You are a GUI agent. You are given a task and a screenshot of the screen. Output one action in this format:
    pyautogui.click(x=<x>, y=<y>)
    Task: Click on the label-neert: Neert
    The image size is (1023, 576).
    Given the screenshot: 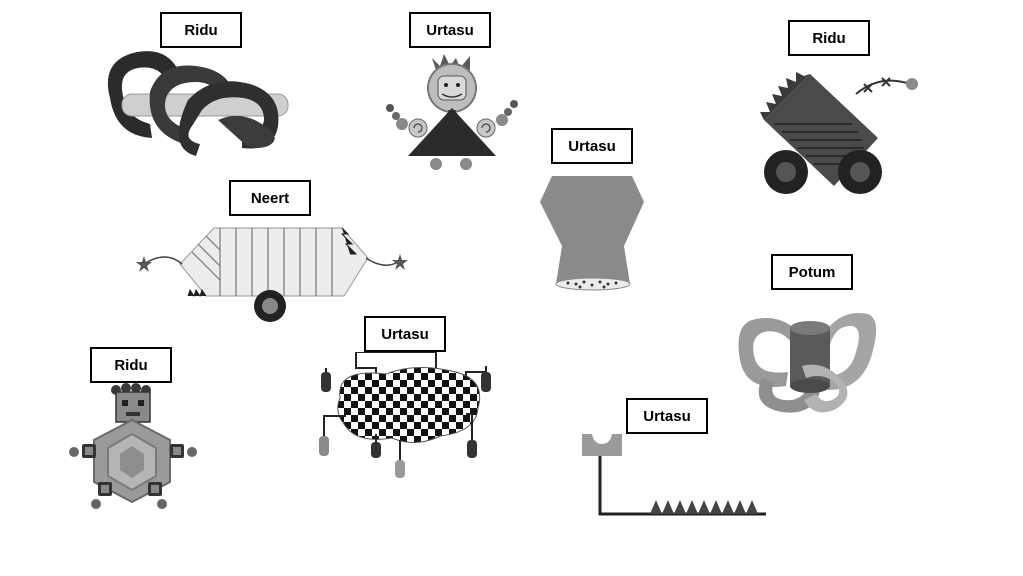 What is the action you would take?
    pyautogui.click(x=270, y=198)
    